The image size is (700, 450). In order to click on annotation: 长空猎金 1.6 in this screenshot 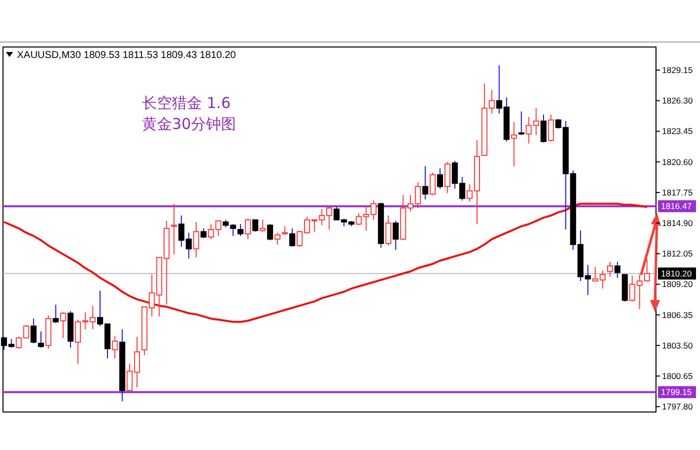, I will do `click(186, 103)`.